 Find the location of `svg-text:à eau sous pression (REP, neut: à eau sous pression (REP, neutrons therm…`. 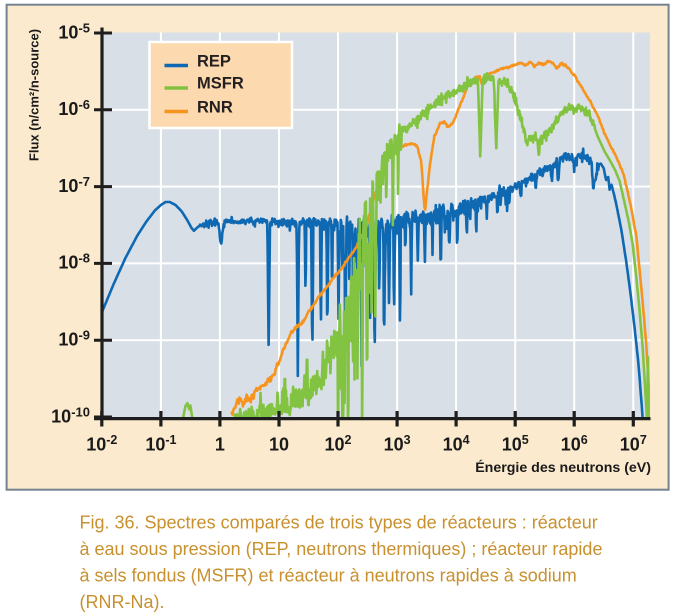

svg-text:à eau sous pression (REP, neut: à eau sous pression (REP, neutrons therm… is located at coordinates (341, 549).